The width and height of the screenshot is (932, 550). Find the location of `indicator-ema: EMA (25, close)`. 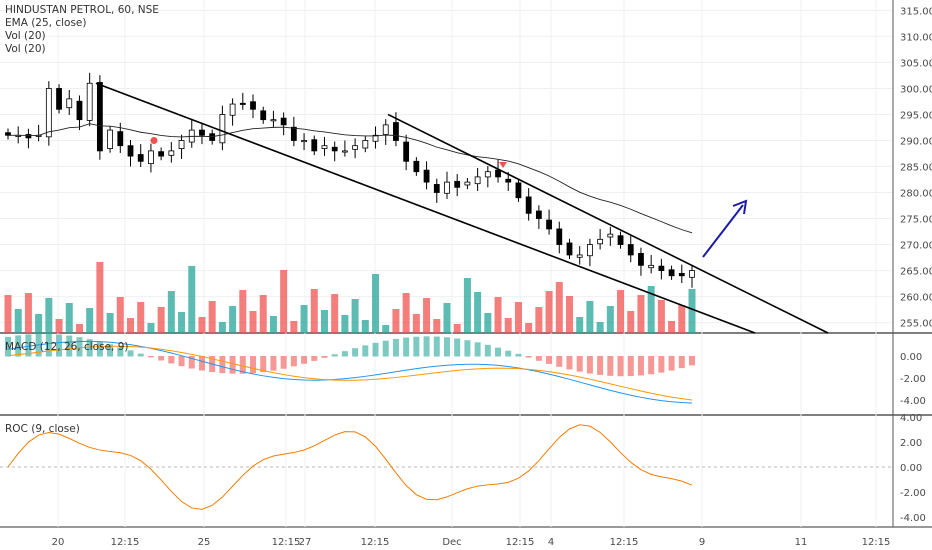

indicator-ema: EMA (25, close) is located at coordinates (46, 23).